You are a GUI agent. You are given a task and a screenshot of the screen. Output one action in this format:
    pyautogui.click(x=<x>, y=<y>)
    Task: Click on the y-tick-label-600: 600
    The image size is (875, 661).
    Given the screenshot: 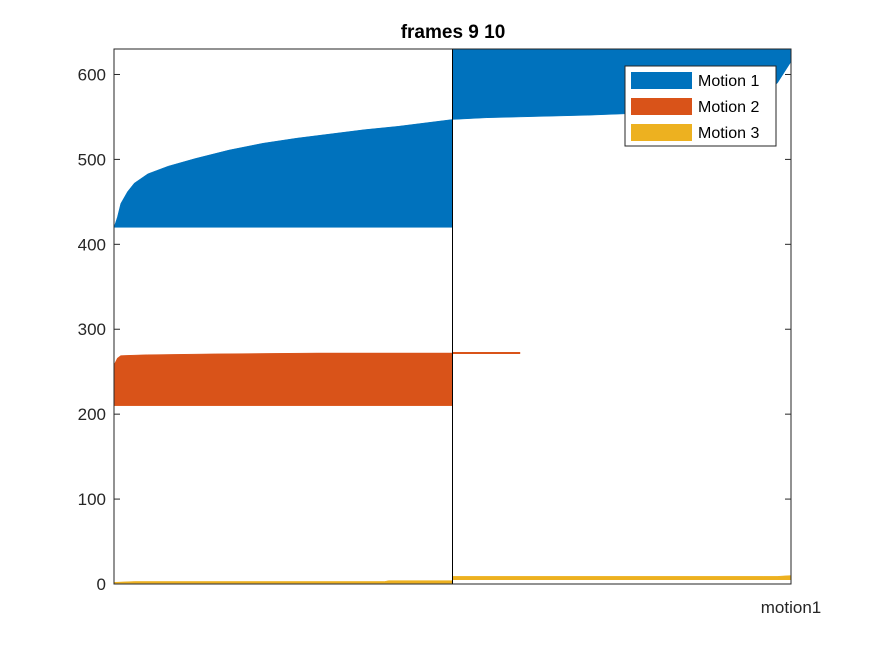 What is the action you would take?
    pyautogui.click(x=92, y=74)
    